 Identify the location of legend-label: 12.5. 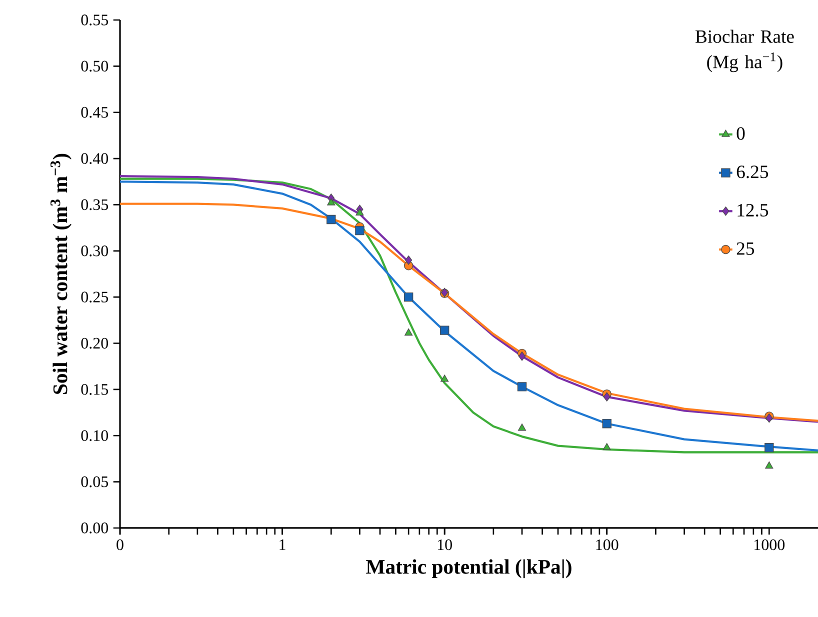
(753, 210).